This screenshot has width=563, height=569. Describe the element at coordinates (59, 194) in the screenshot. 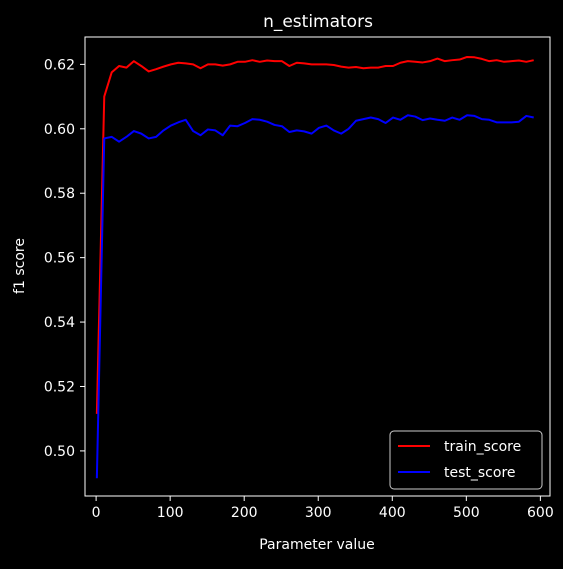

I see `y-tick-label: 0.58` at that location.